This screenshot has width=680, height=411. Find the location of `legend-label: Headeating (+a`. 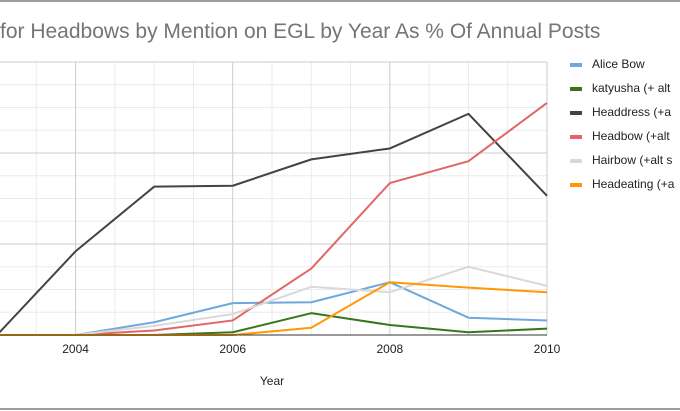

legend-label: Headeating (+a is located at coordinates (633, 184).